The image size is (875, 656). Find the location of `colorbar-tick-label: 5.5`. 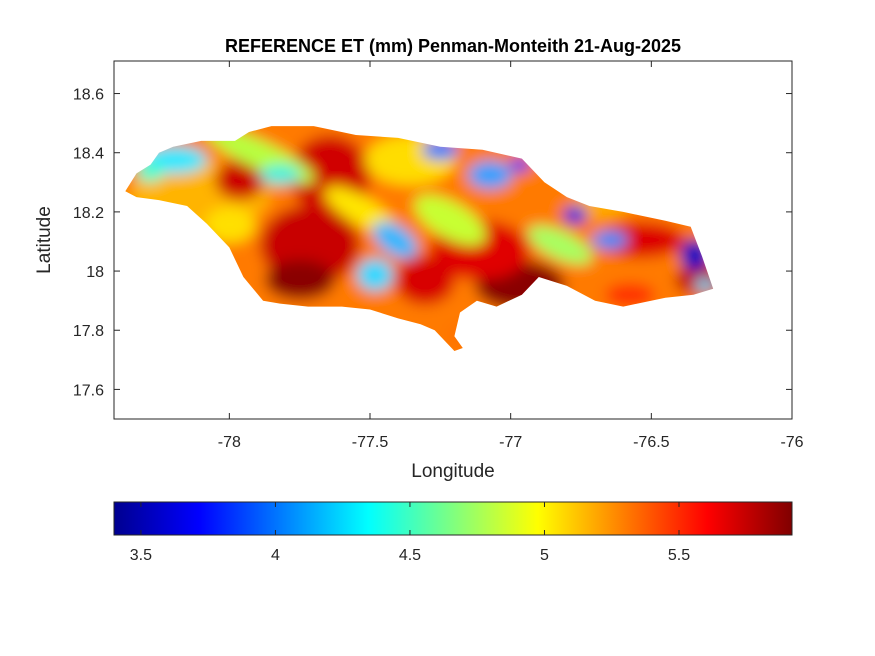

colorbar-tick-label: 5.5 is located at coordinates (679, 555).